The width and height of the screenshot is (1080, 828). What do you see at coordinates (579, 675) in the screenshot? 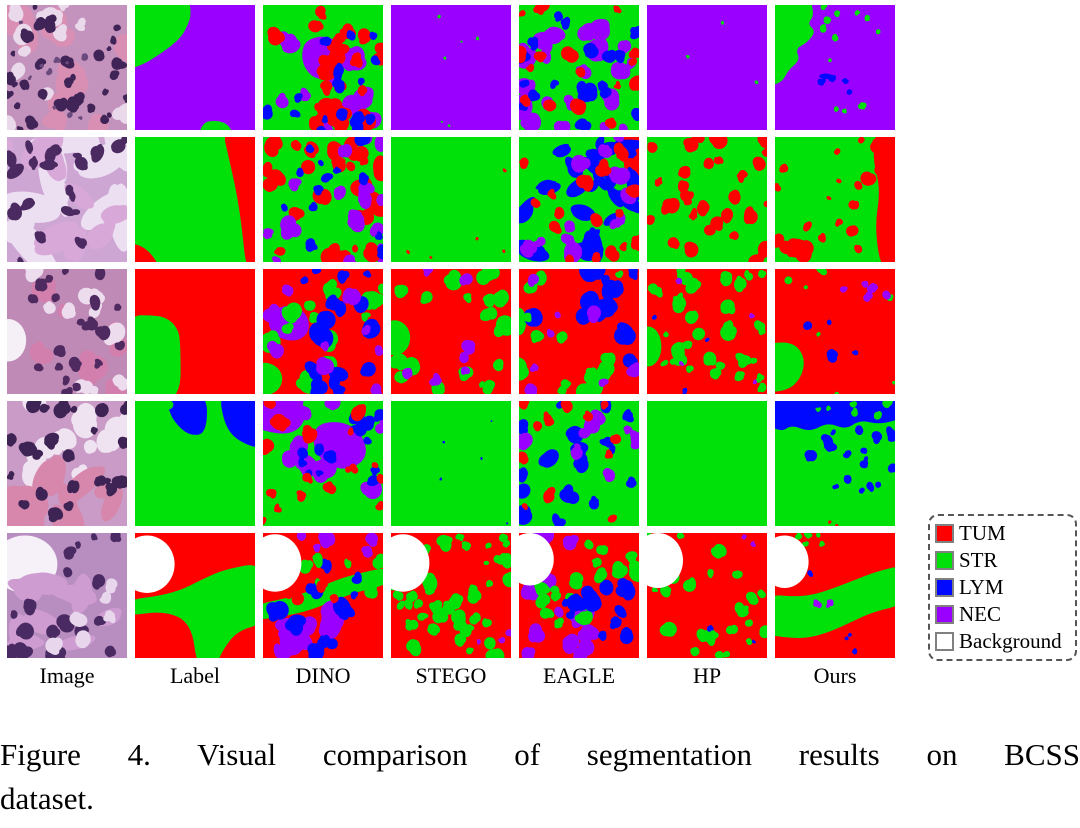
I see `column-label-eagle: EAGLE` at bounding box center [579, 675].